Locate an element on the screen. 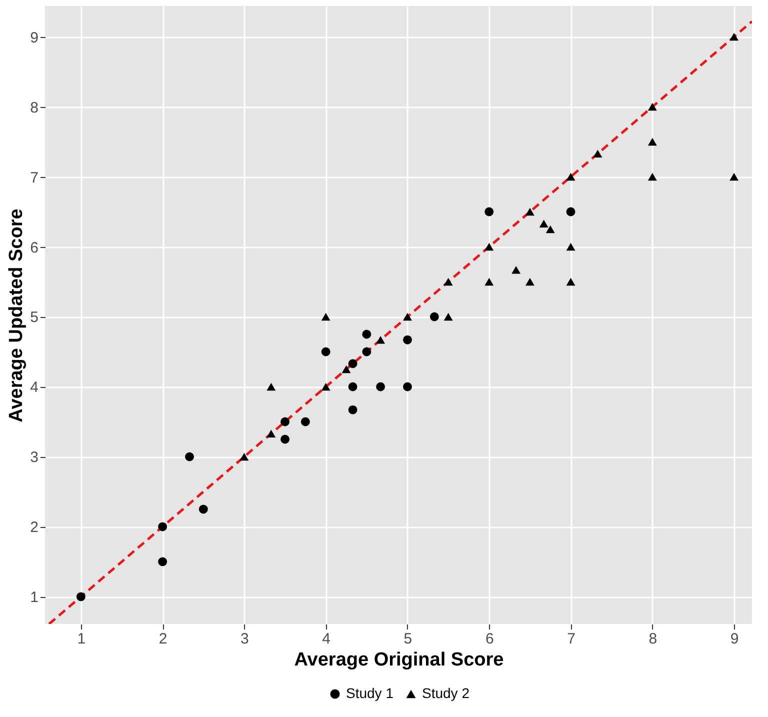 The width and height of the screenshot is (768, 717). y-tick-label: 2 is located at coordinates (34, 527).